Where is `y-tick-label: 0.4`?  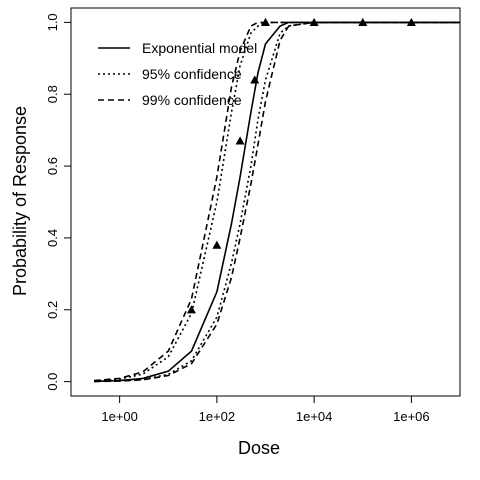
y-tick-label: 0.4 is located at coordinates (52, 238).